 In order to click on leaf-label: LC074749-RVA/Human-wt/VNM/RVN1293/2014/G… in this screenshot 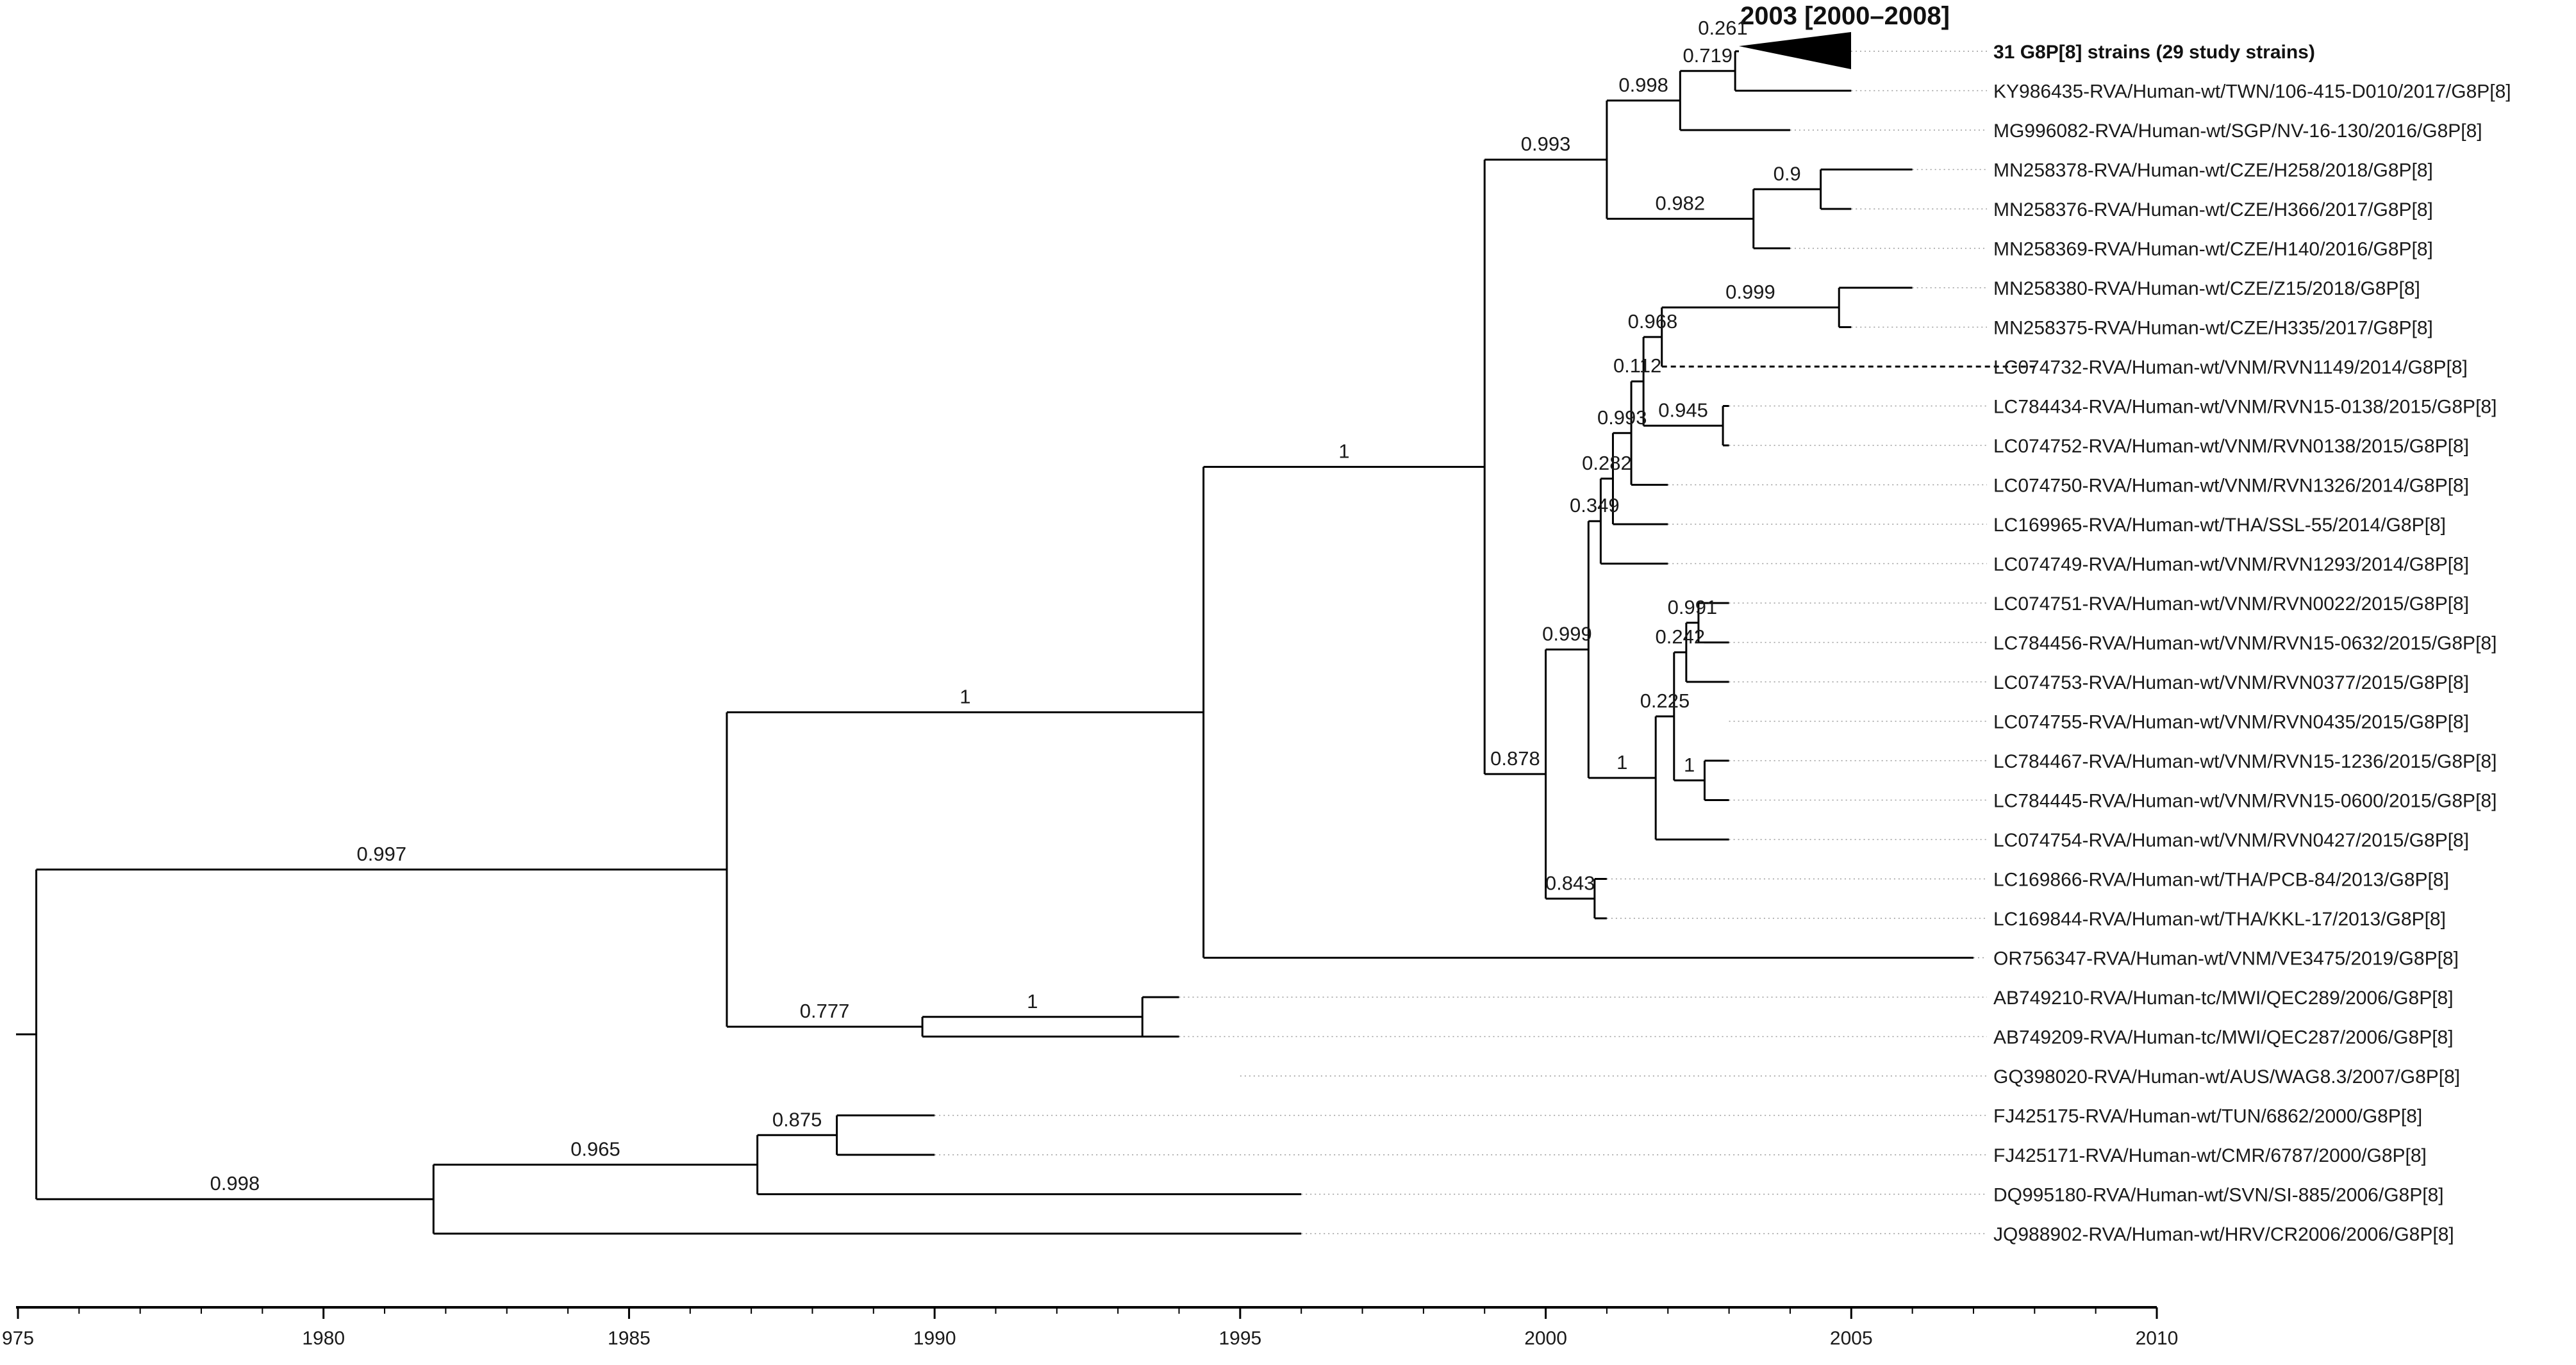, I will do `click(2231, 564)`.